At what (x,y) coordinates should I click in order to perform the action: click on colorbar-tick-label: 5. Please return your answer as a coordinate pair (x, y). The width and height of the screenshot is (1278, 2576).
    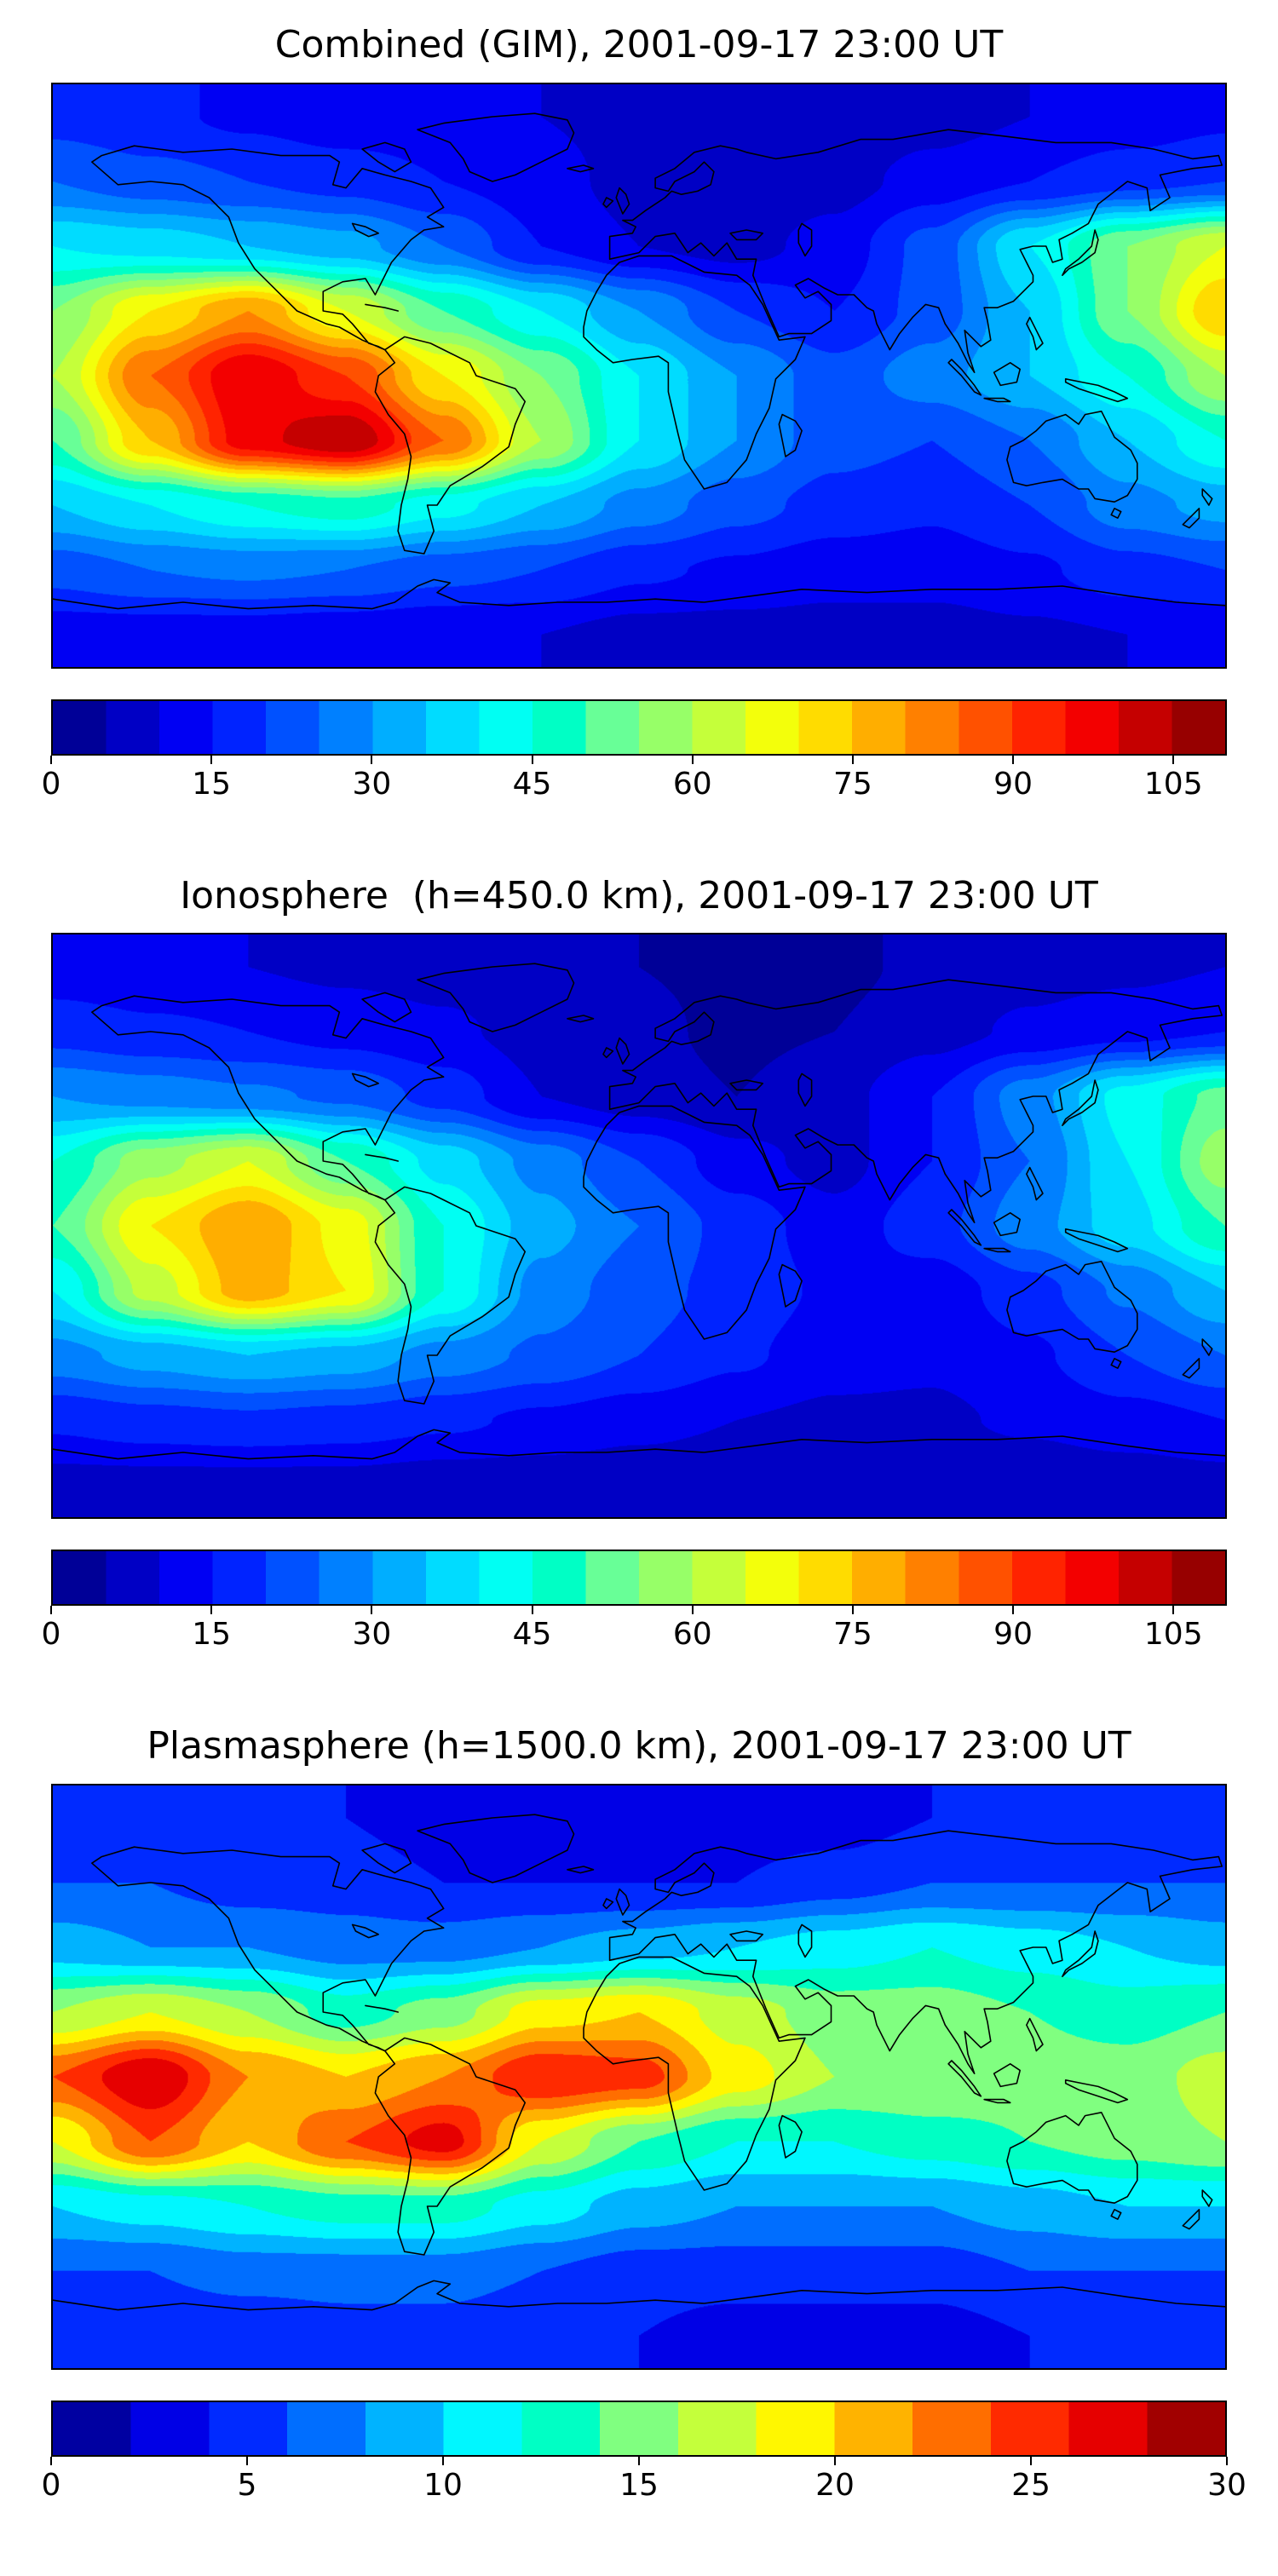
    Looking at the image, I should click on (247, 2485).